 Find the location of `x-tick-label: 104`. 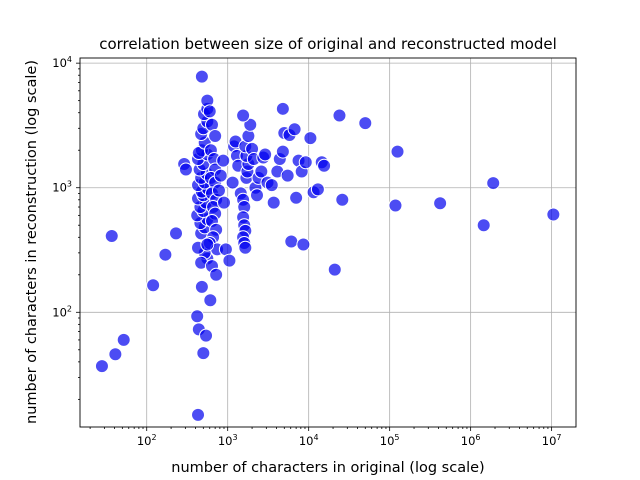

x-tick-label: 104 is located at coordinates (309, 440).